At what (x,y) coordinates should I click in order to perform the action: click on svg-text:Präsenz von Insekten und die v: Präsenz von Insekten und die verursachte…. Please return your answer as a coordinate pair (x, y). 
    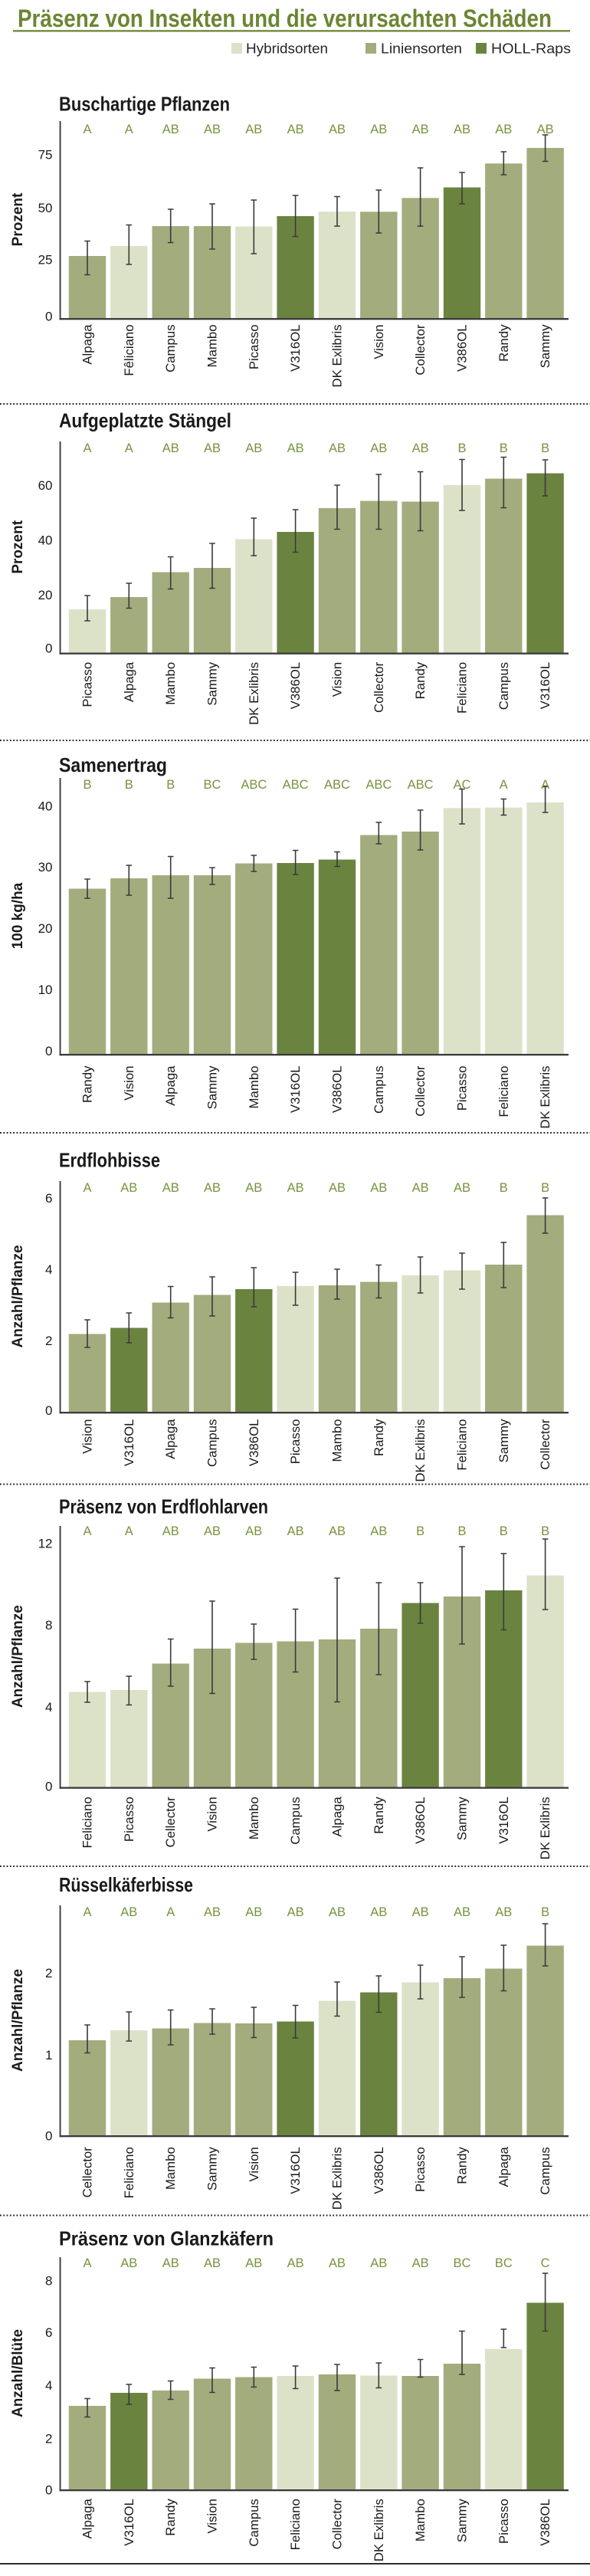
    Looking at the image, I should click on (285, 18).